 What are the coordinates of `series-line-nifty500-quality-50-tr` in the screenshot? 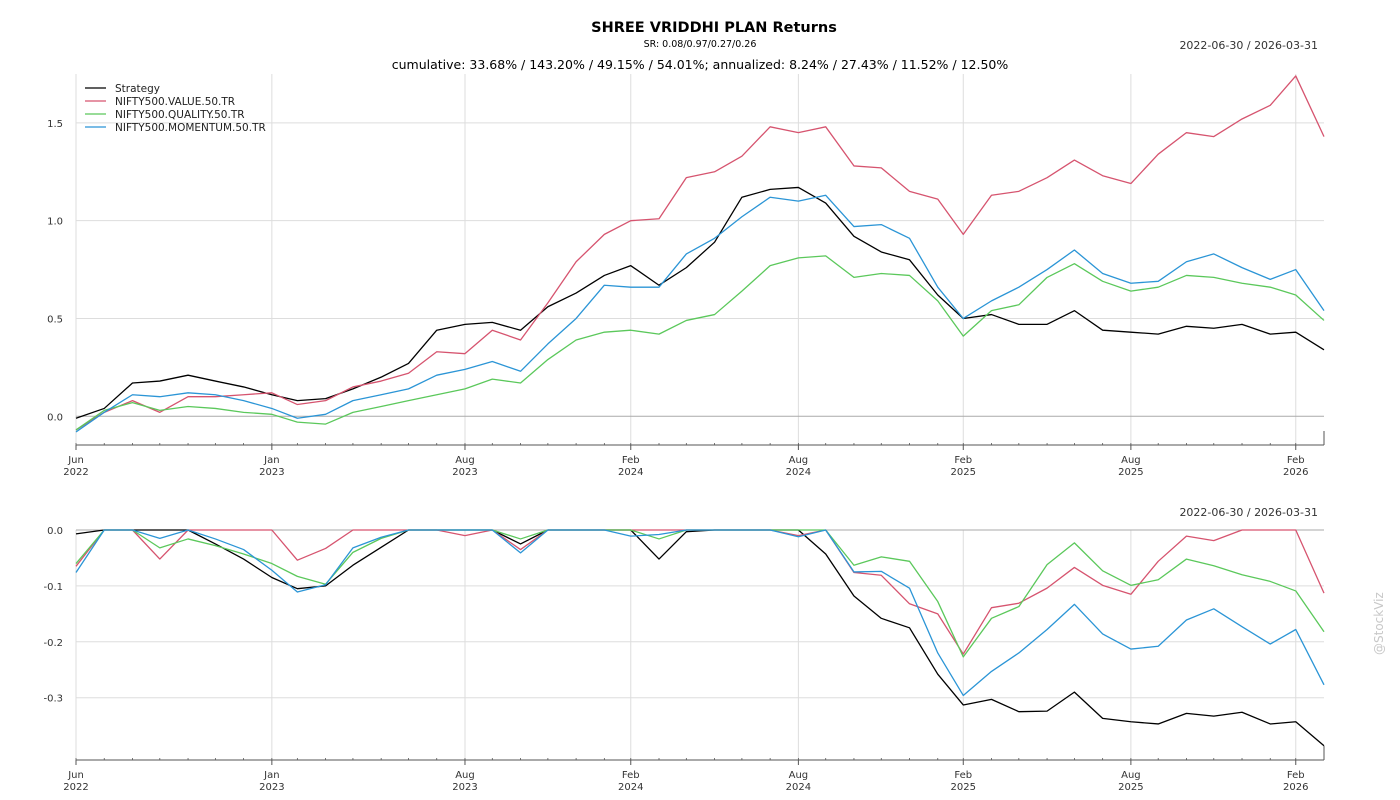 It's located at (700, 593).